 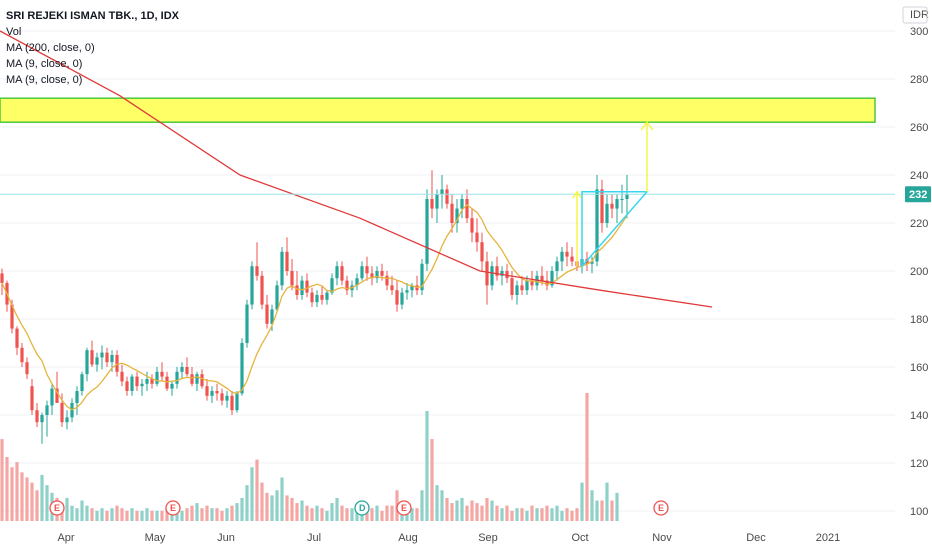 What do you see at coordinates (44, 64) in the screenshot?
I see `legend-ma9-a: MA (9, close, 0)` at bounding box center [44, 64].